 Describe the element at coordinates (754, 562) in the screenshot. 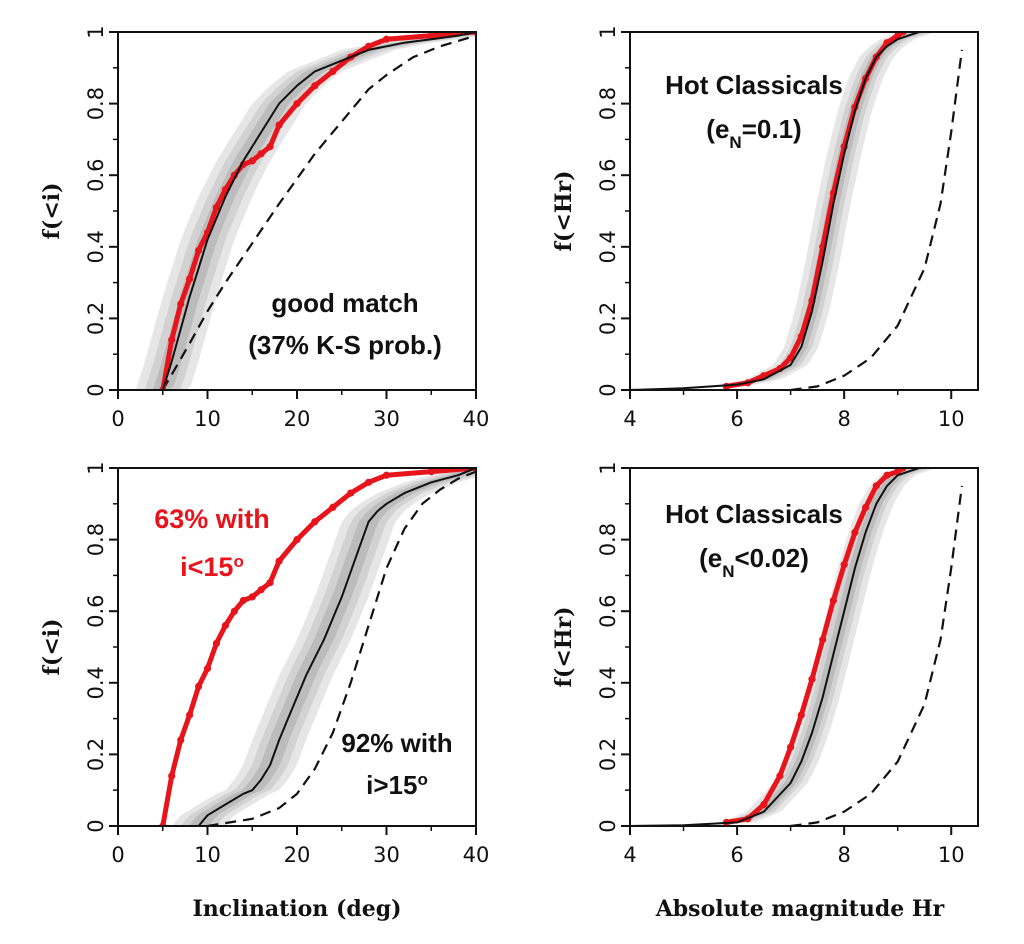

I see `annotation-text: (eN<0.02)` at that location.